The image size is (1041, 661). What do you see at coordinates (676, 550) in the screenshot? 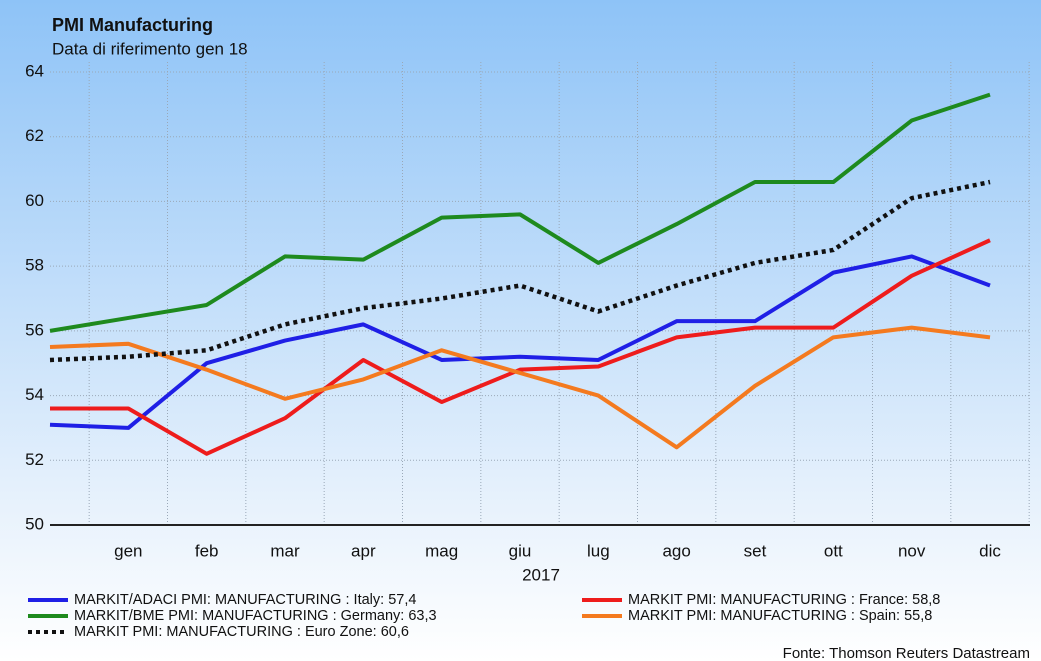
I see `x-tick-label: ago` at bounding box center [676, 550].